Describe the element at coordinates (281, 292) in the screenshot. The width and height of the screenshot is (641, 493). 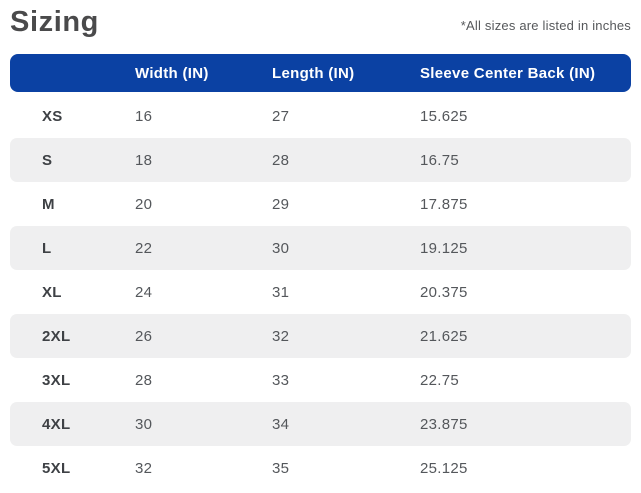
I see `length-cell: 31` at that location.